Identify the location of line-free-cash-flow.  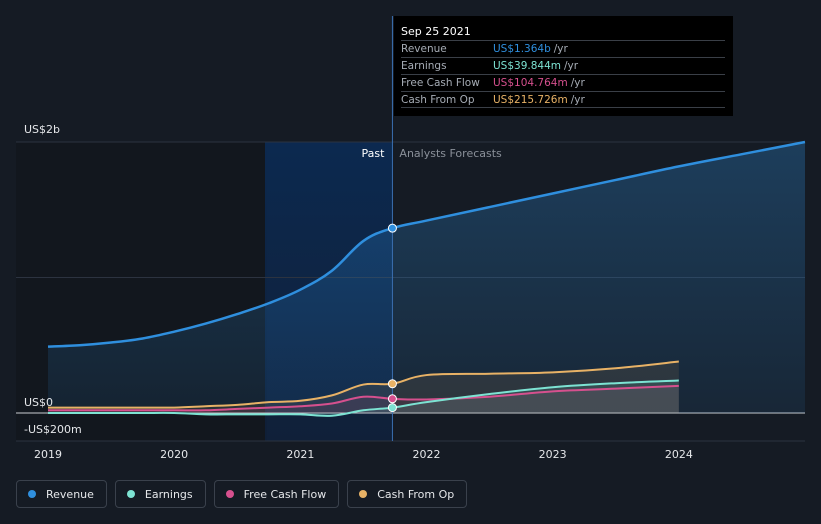
(363, 398).